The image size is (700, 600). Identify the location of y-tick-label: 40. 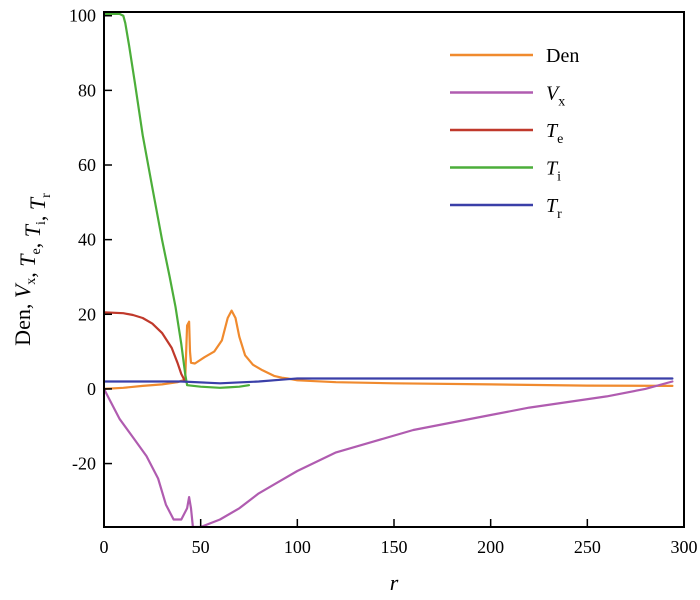
(87, 240).